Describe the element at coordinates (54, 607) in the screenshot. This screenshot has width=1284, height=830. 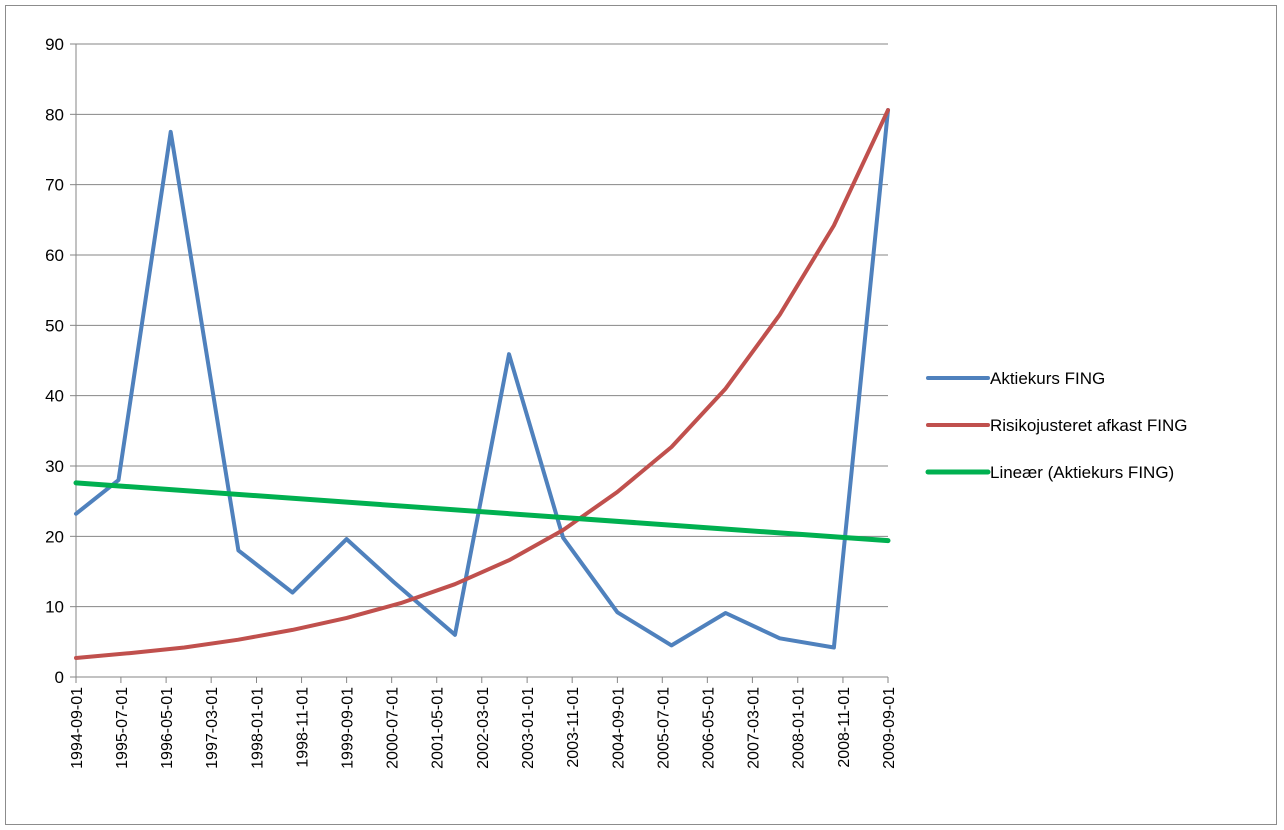
I see `y-tick-label-10: 10` at that location.